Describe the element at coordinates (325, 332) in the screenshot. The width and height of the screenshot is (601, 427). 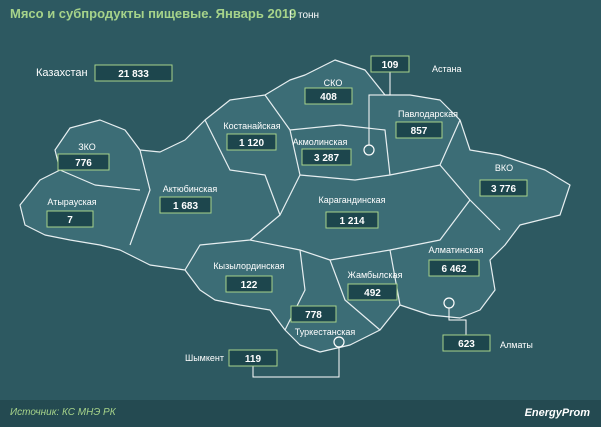
I see `region-label: Туркестанская` at that location.